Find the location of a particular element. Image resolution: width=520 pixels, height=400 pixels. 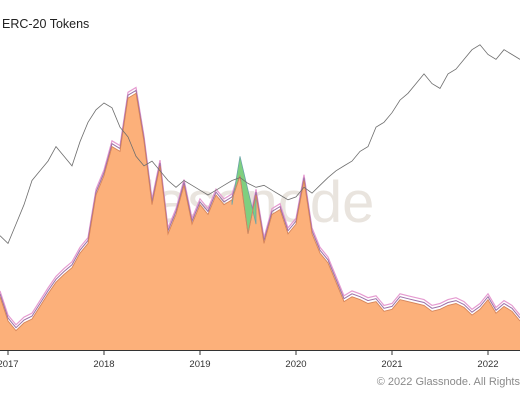

x-tick-label-2022: 2022 is located at coordinates (487, 364).